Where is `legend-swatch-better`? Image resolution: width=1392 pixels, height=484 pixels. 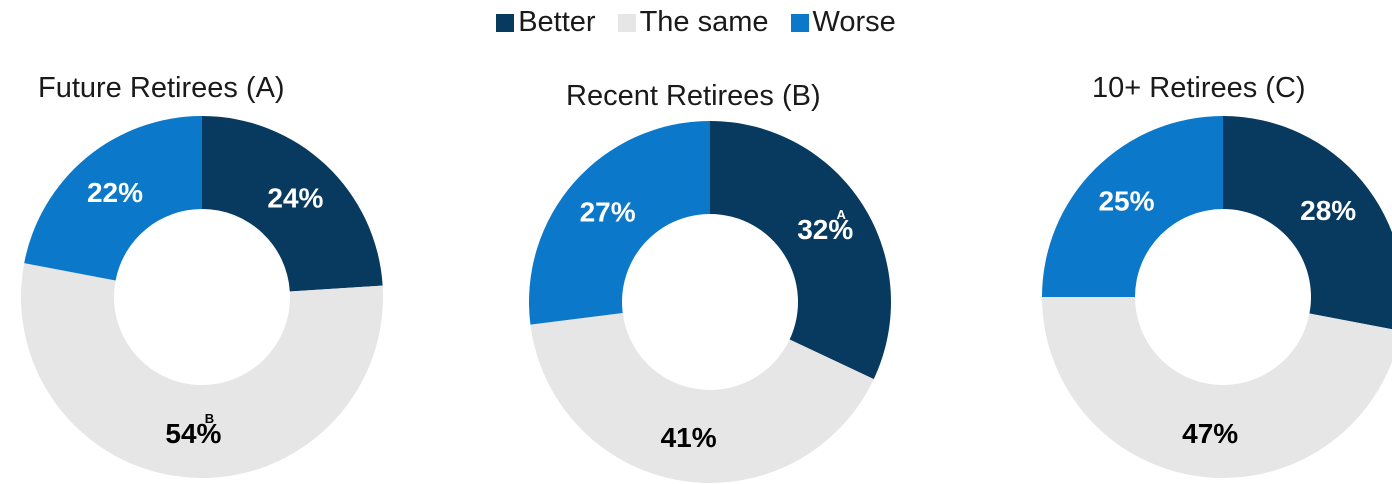 legend-swatch-better is located at coordinates (505, 22).